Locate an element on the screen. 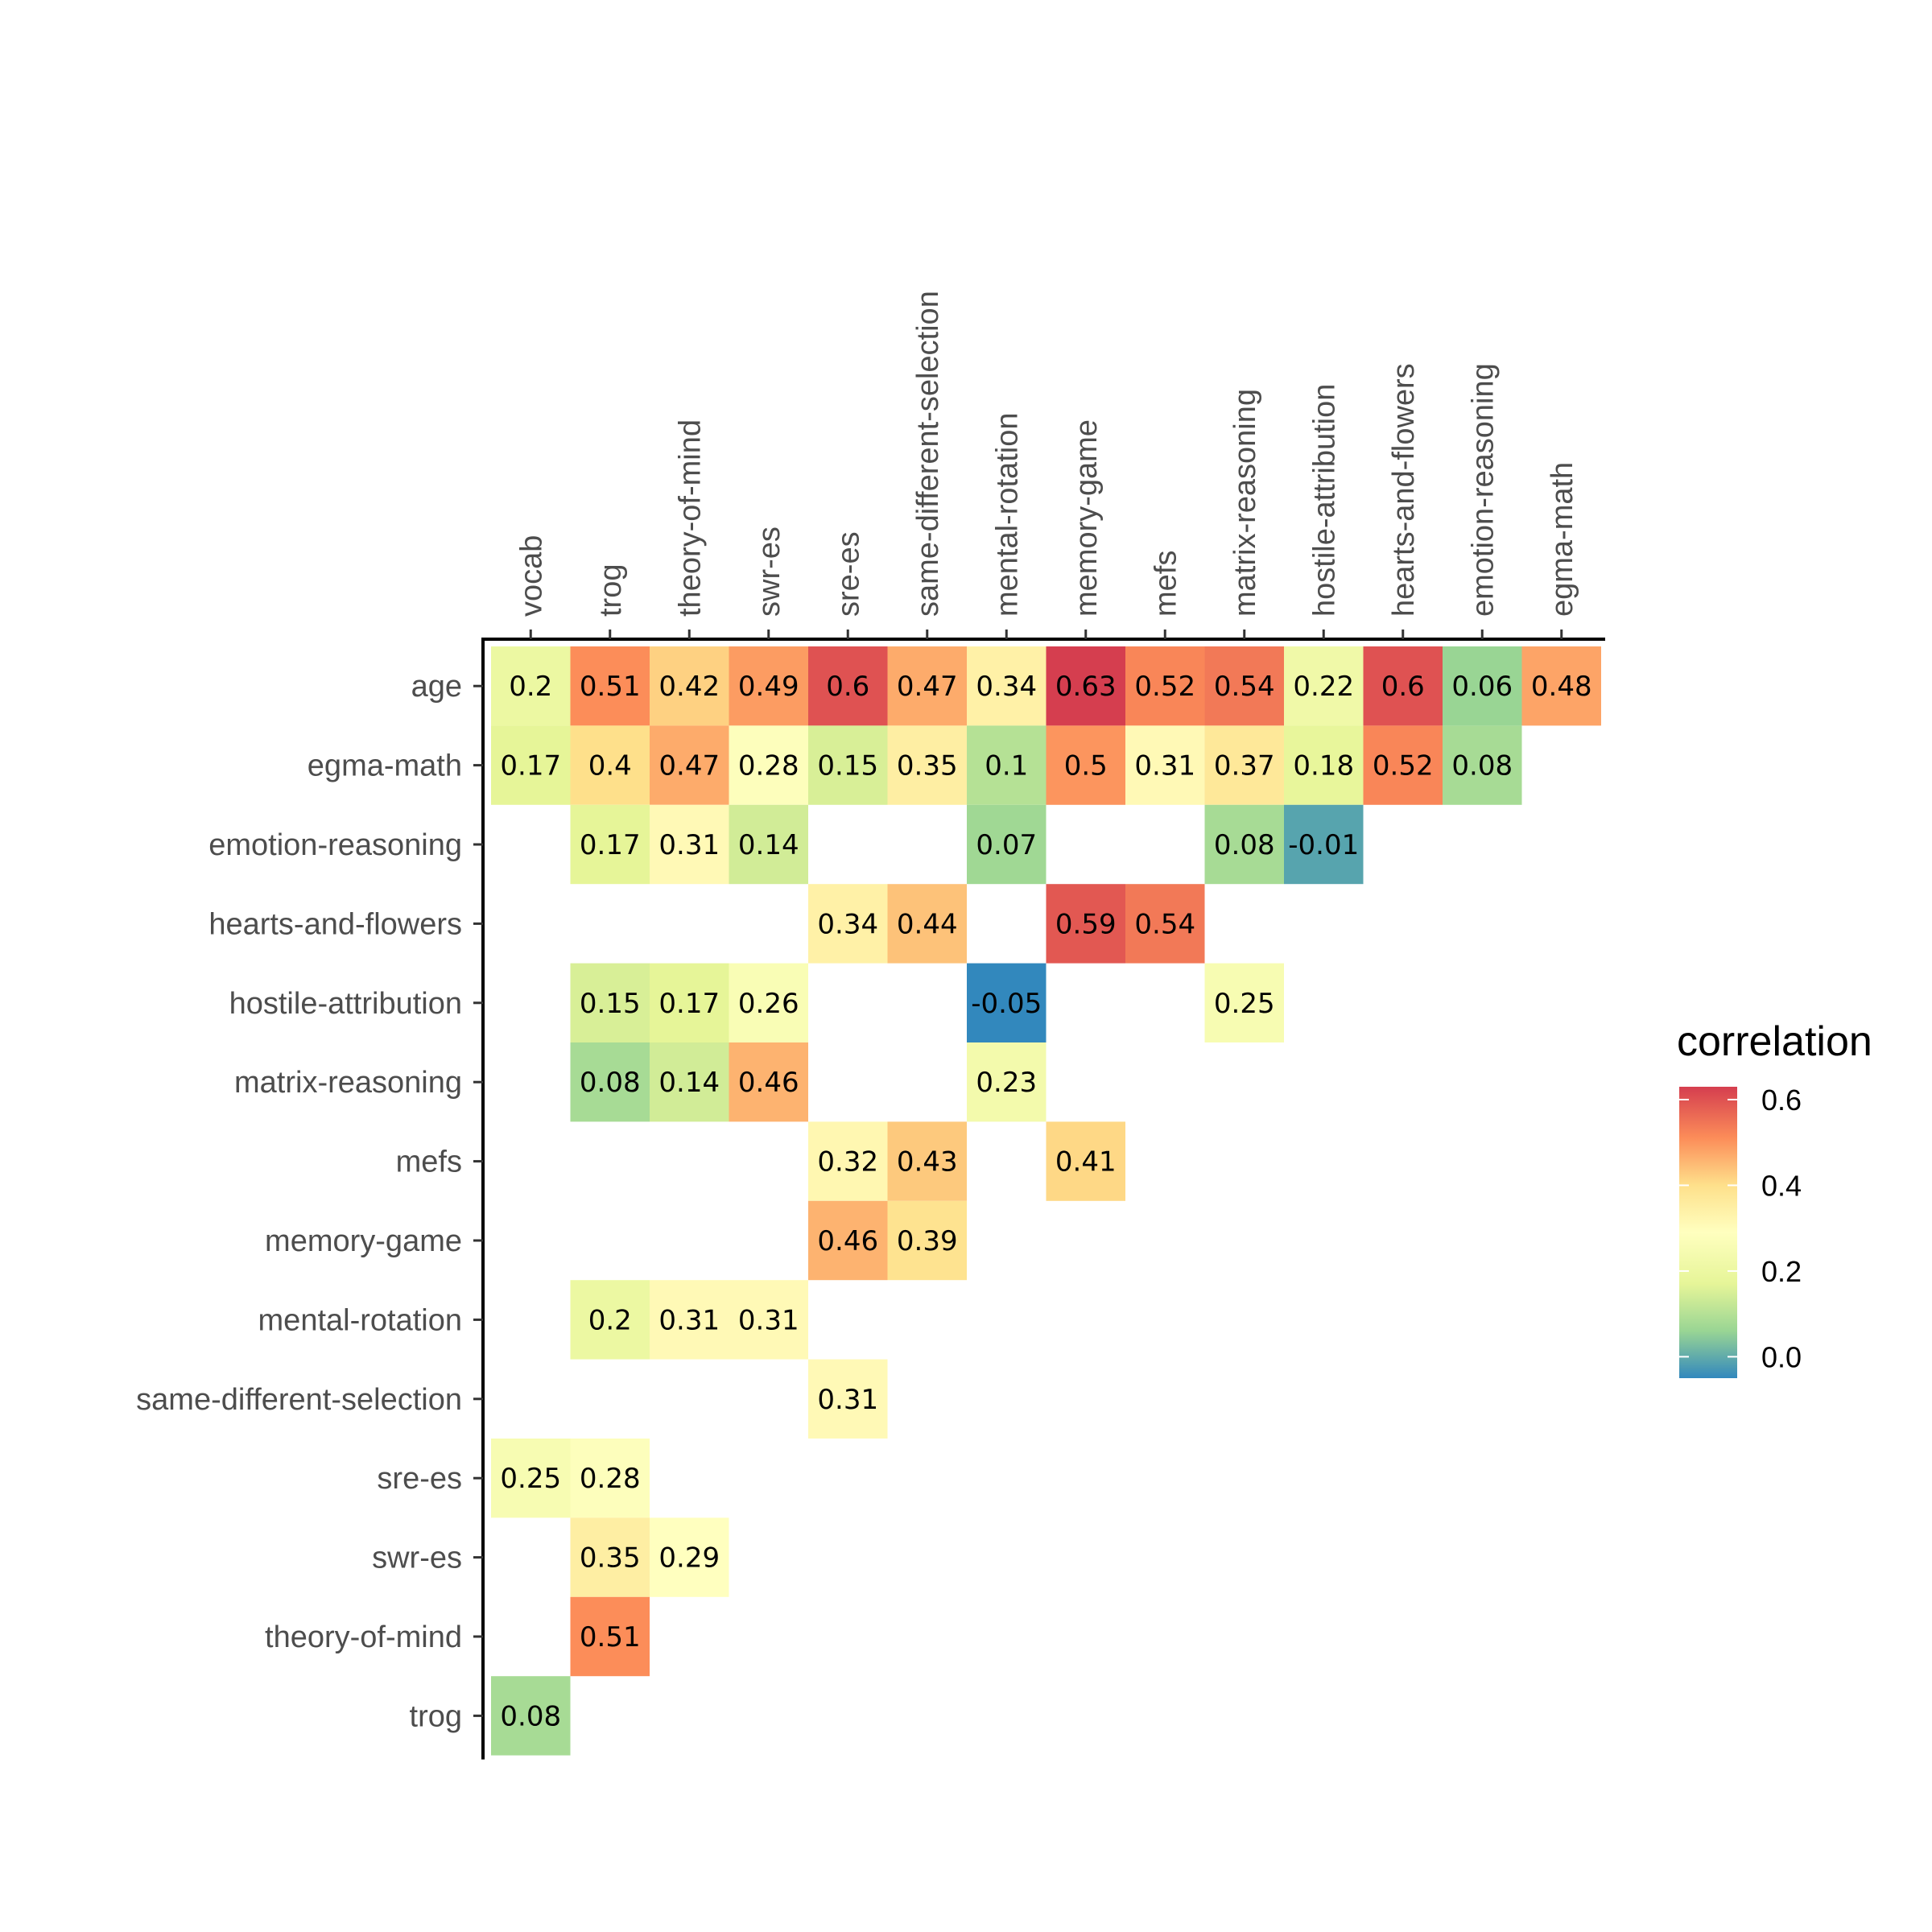  cell-value-label: 0.15 is located at coordinates (610, 1004).